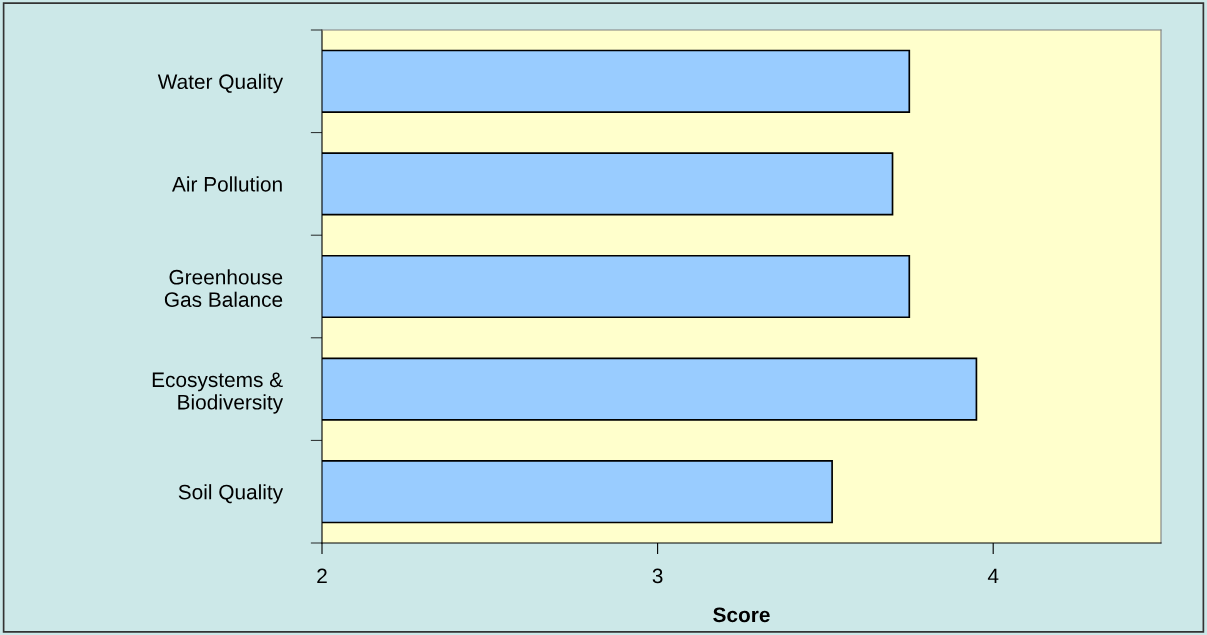  What do you see at coordinates (993, 576) in the screenshot?
I see `x-tick-label: 4` at bounding box center [993, 576].